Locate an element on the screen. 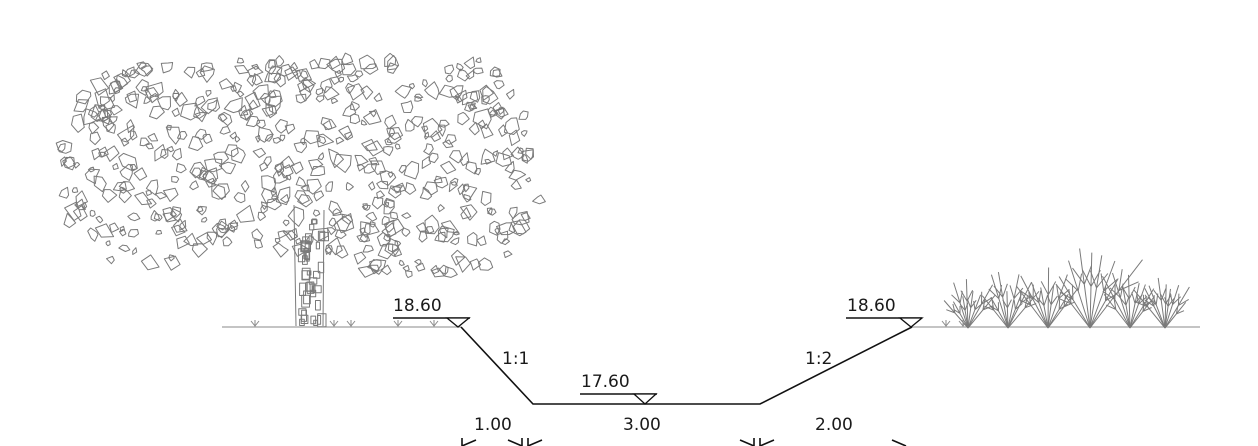 The image size is (1258, 446). right-slope-label: 1:2 is located at coordinates (818, 359).